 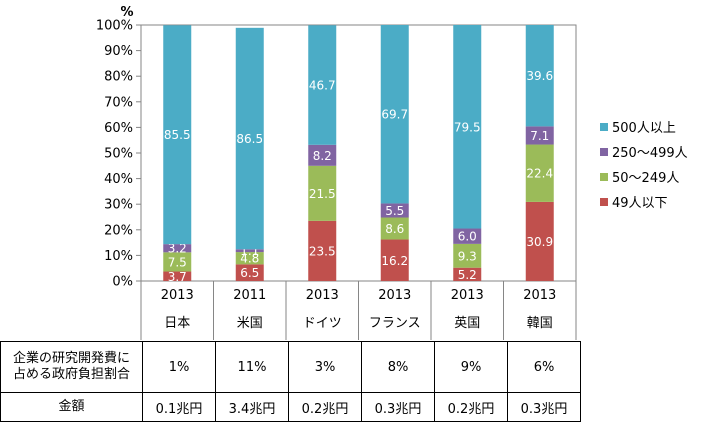 What do you see at coordinates (322, 323) in the screenshot?
I see `x-country-label: ドイツ` at bounding box center [322, 323].